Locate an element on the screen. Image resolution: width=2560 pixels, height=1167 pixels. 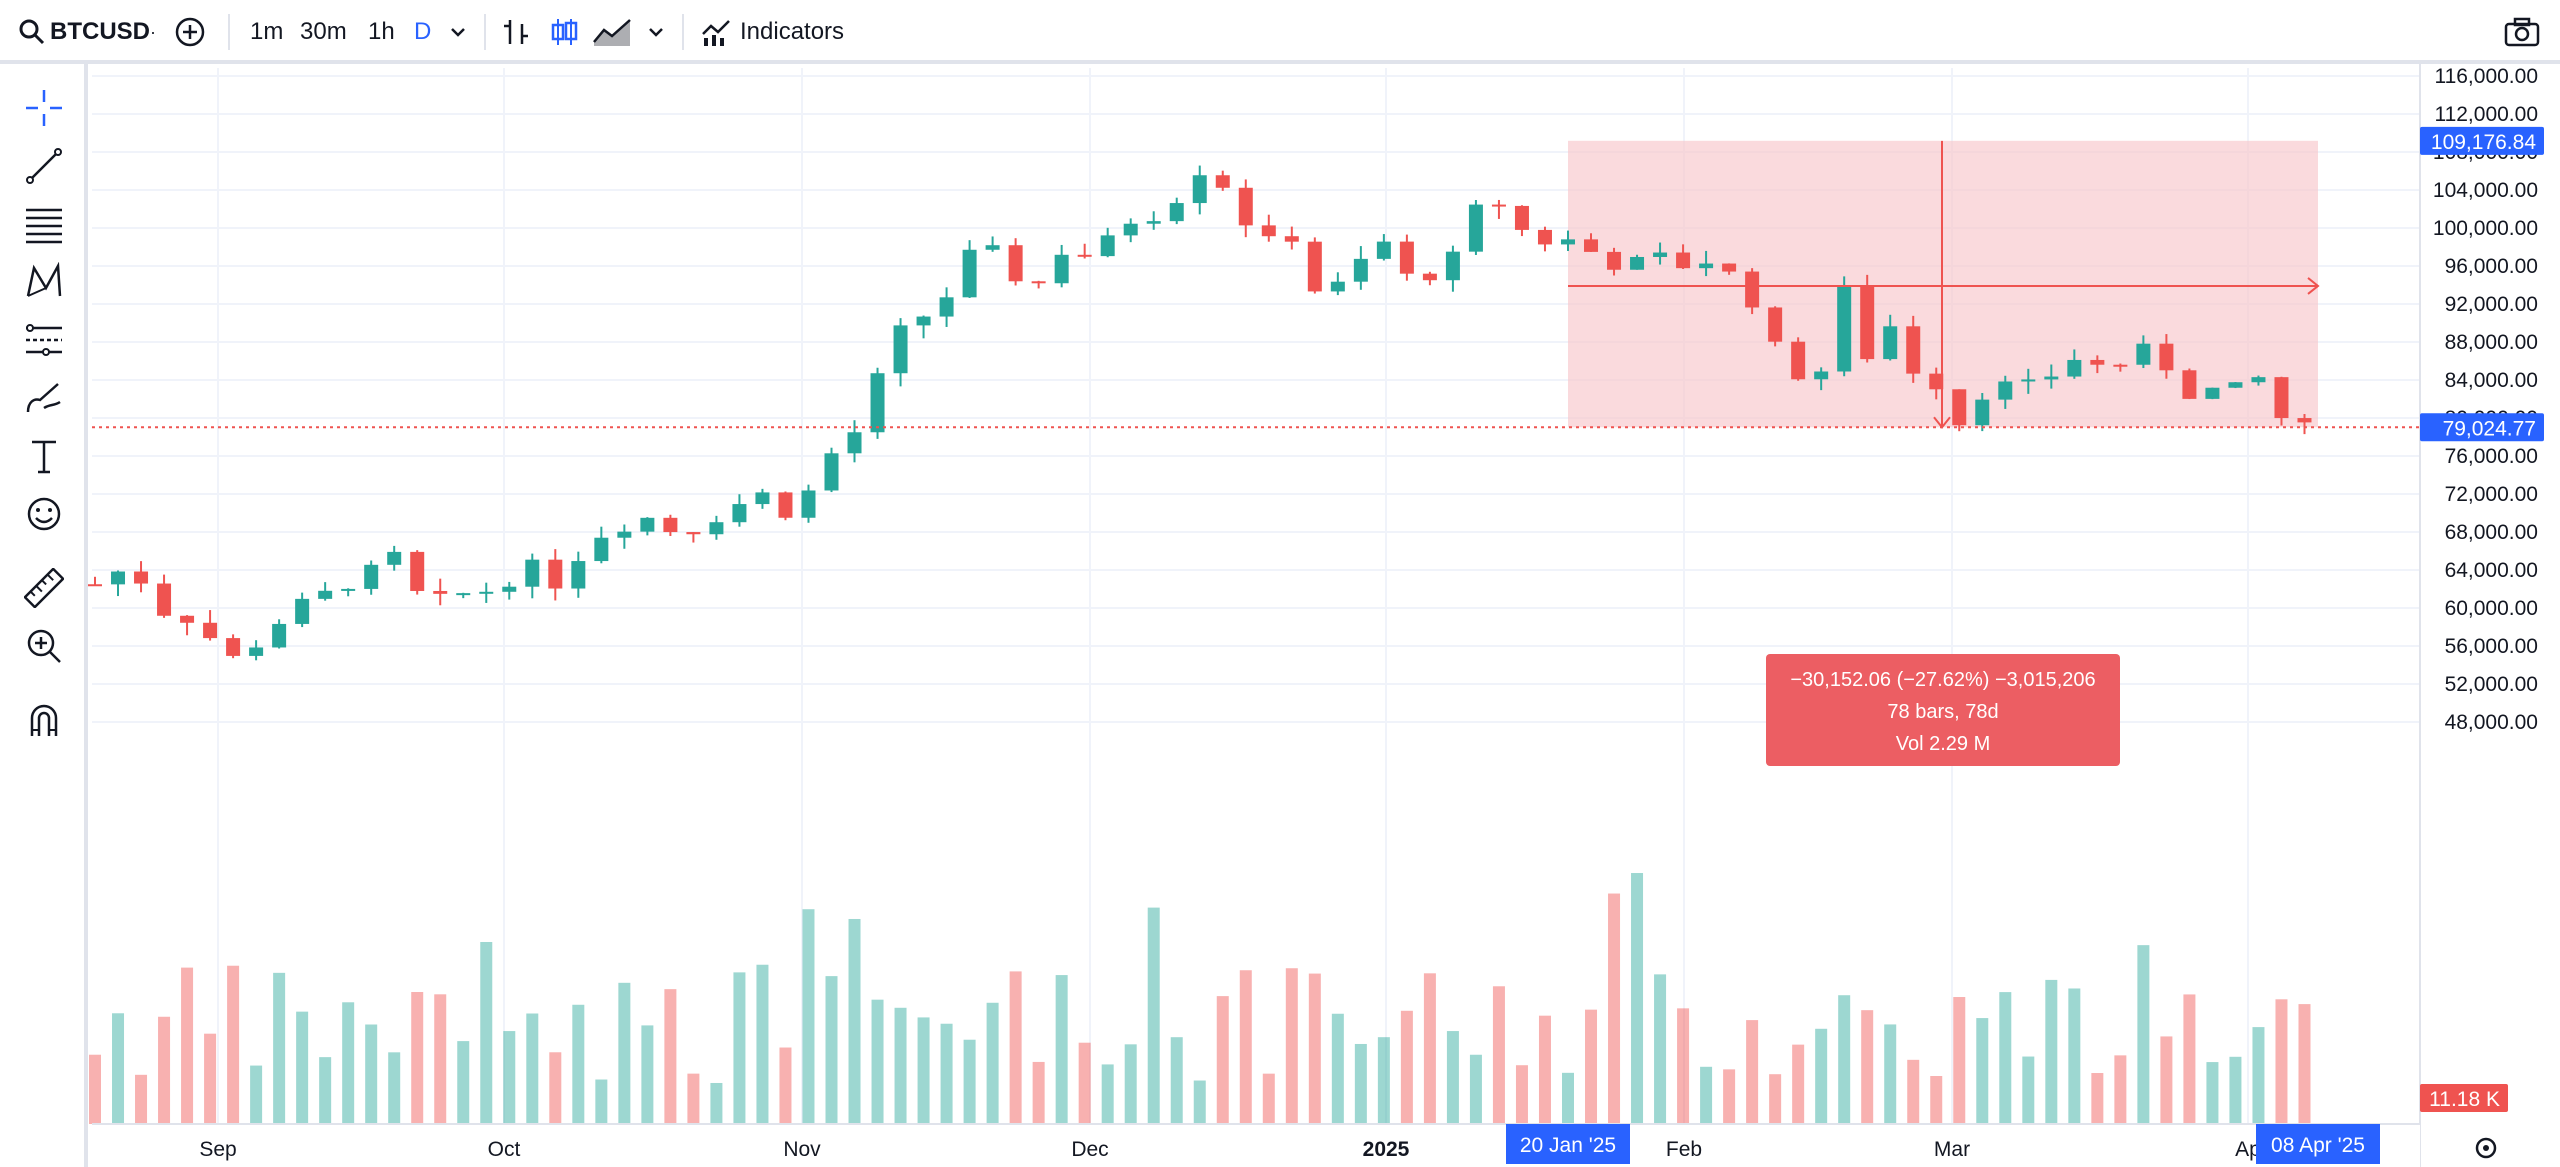
interval-d: D is located at coordinates (422, 32).